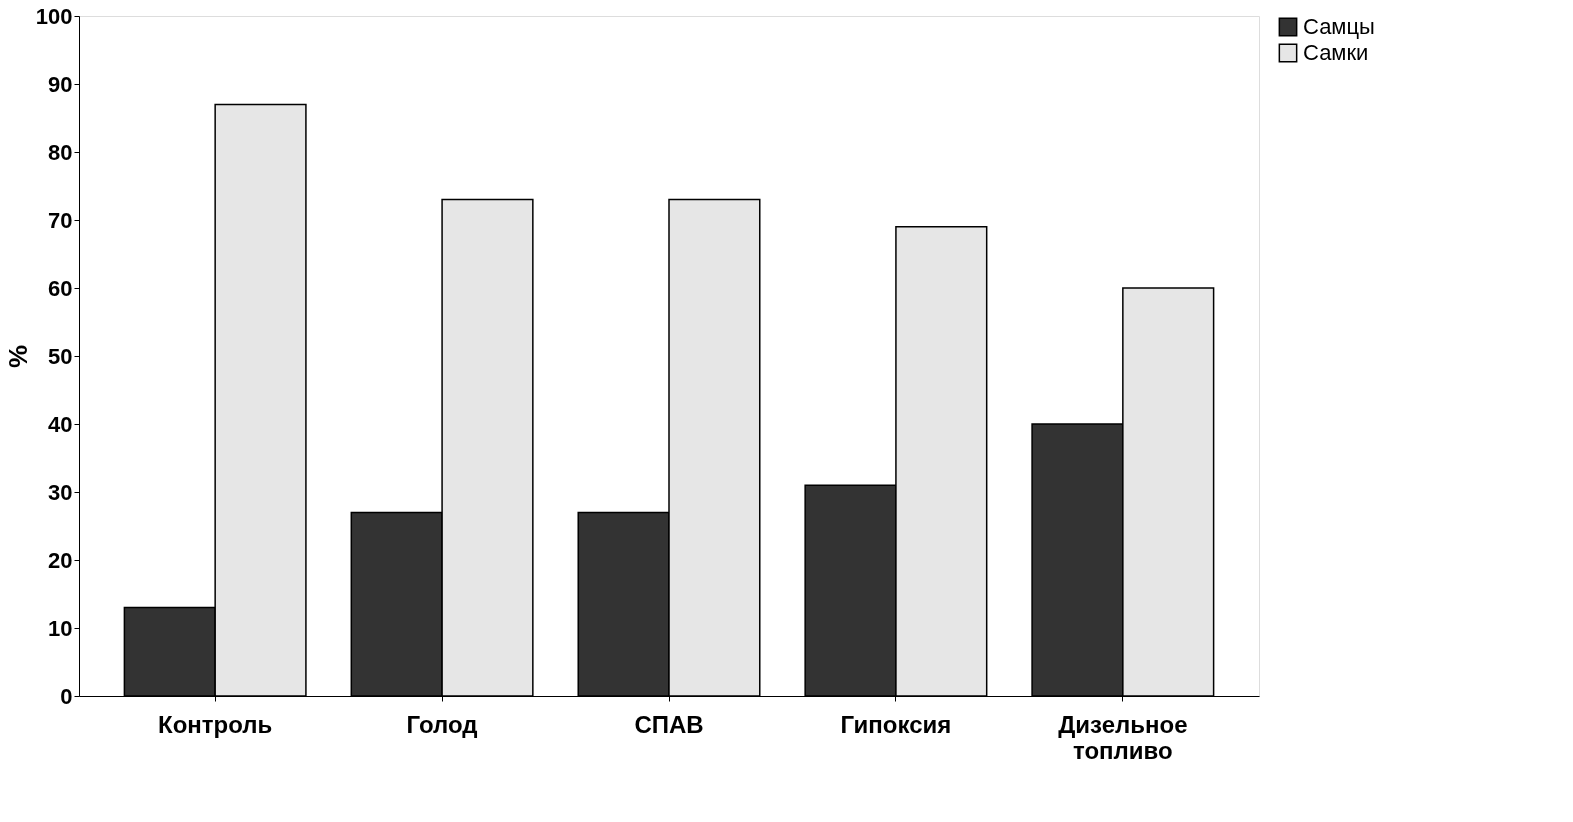 The image size is (1573, 822). Describe the element at coordinates (60, 84) in the screenshot. I see `y-tick-label: 90` at that location.